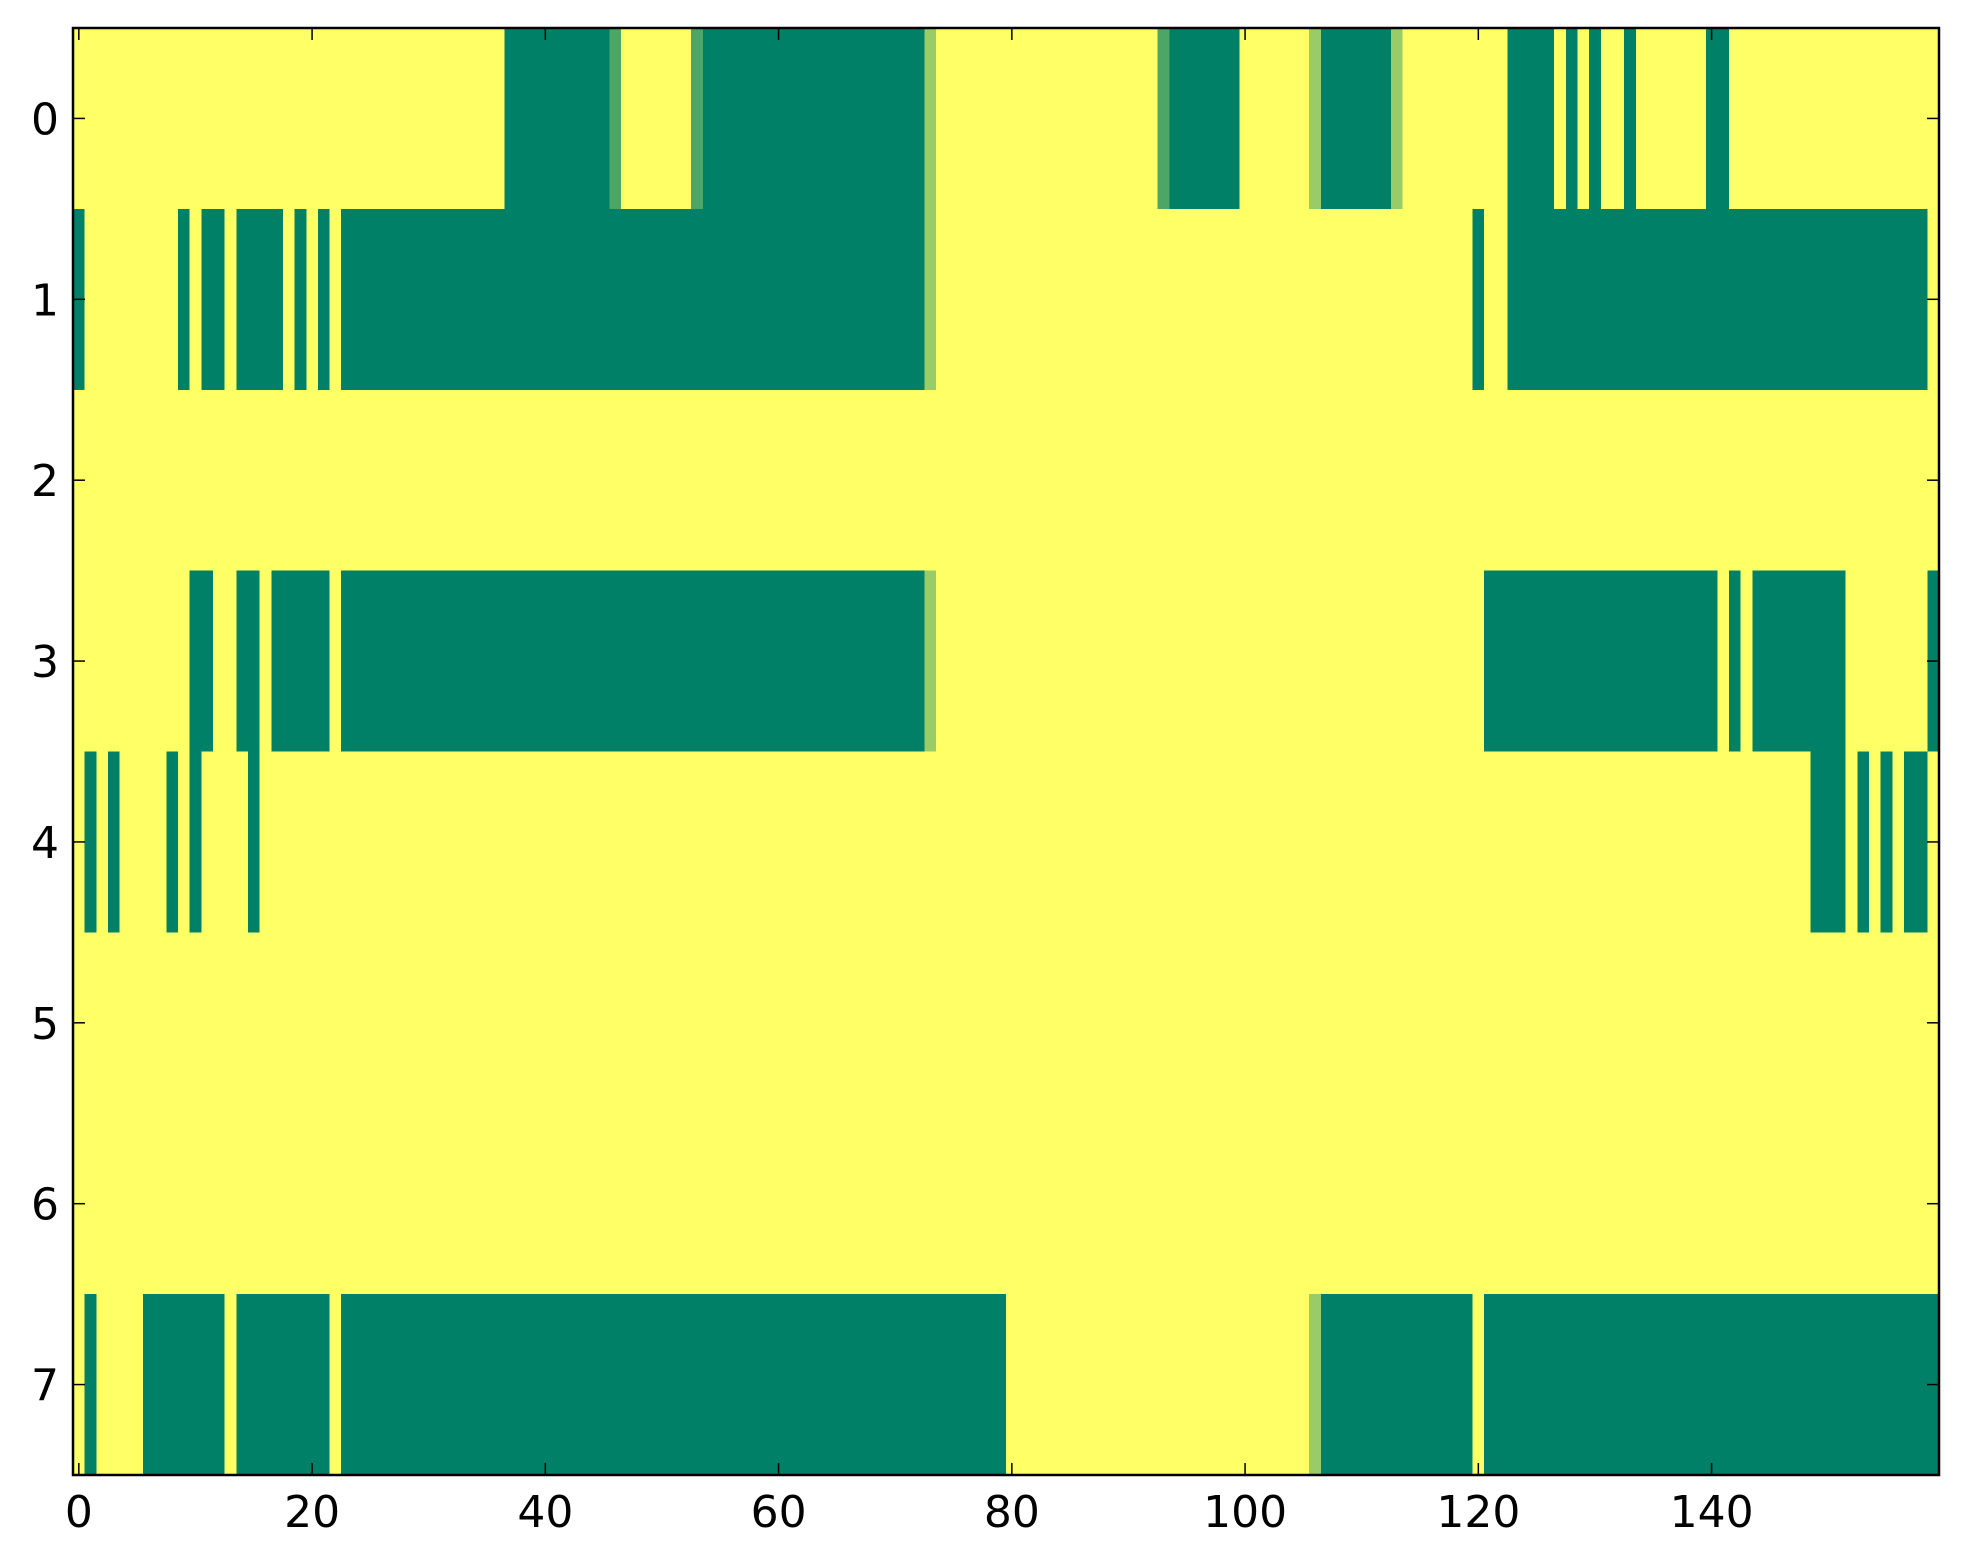  I want to click on x-tick-label: 20, so click(312, 1512).